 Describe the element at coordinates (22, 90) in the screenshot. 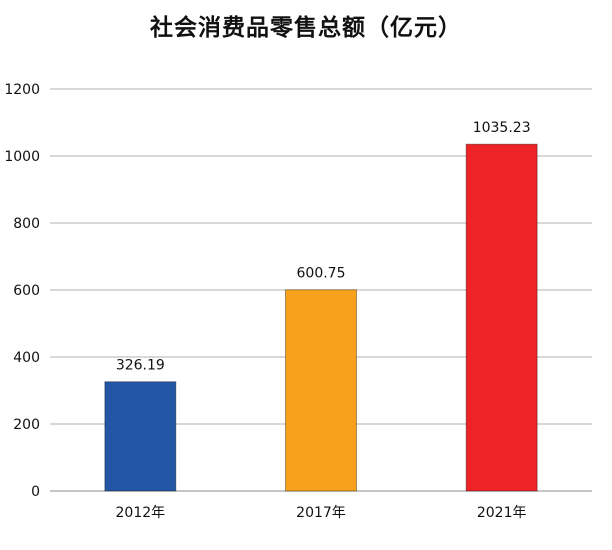

I see `y-tick-label-1200: 1200` at that location.